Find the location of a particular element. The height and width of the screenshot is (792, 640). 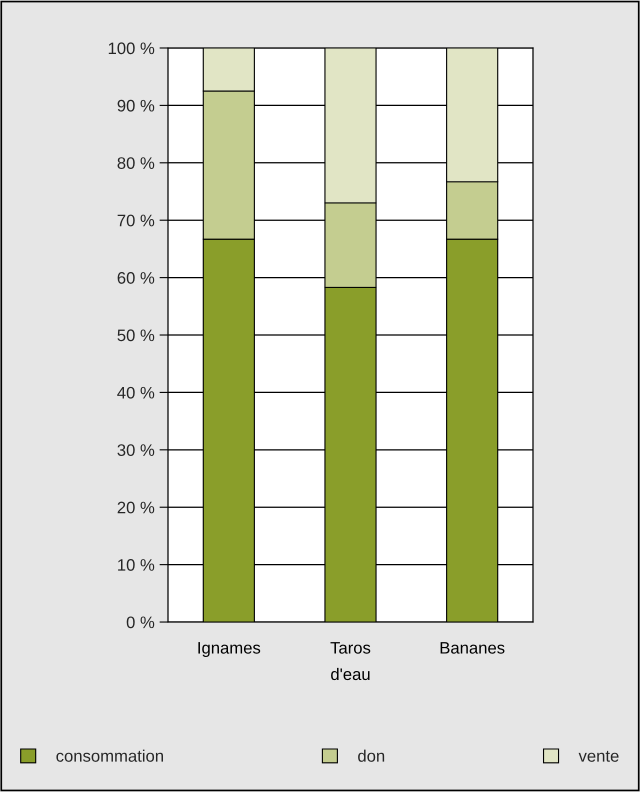

x-tick-label: Ignames is located at coordinates (229, 650).